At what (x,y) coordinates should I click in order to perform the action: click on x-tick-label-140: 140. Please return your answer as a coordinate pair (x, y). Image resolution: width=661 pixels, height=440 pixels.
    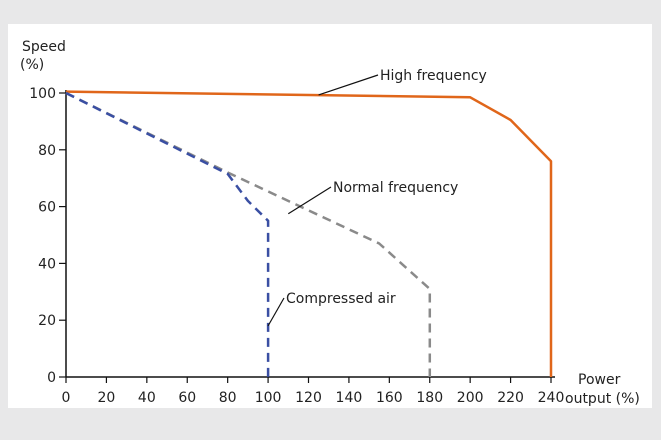
    Looking at the image, I should click on (349, 398).